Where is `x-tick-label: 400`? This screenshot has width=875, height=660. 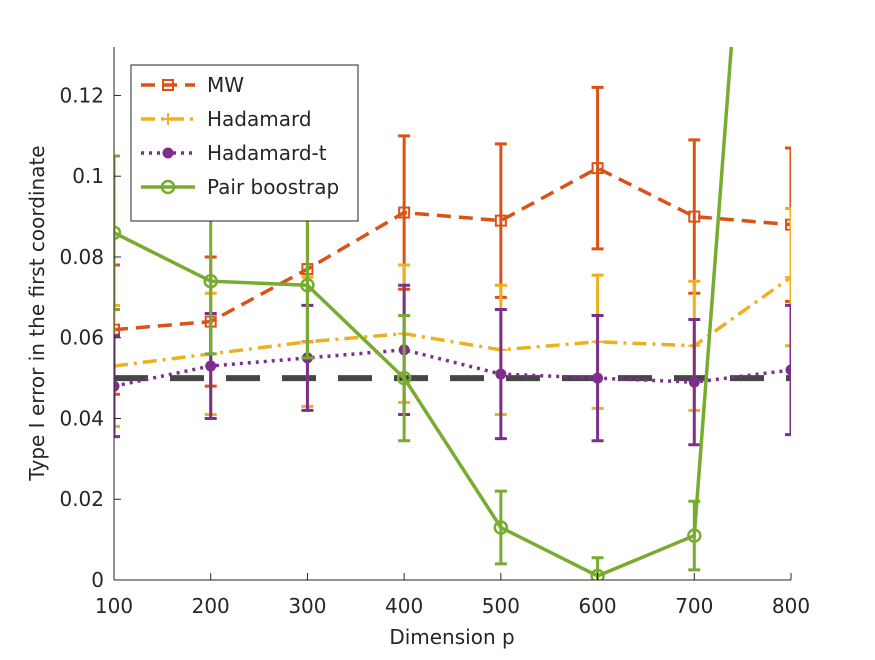 x-tick-label: 400 is located at coordinates (404, 606).